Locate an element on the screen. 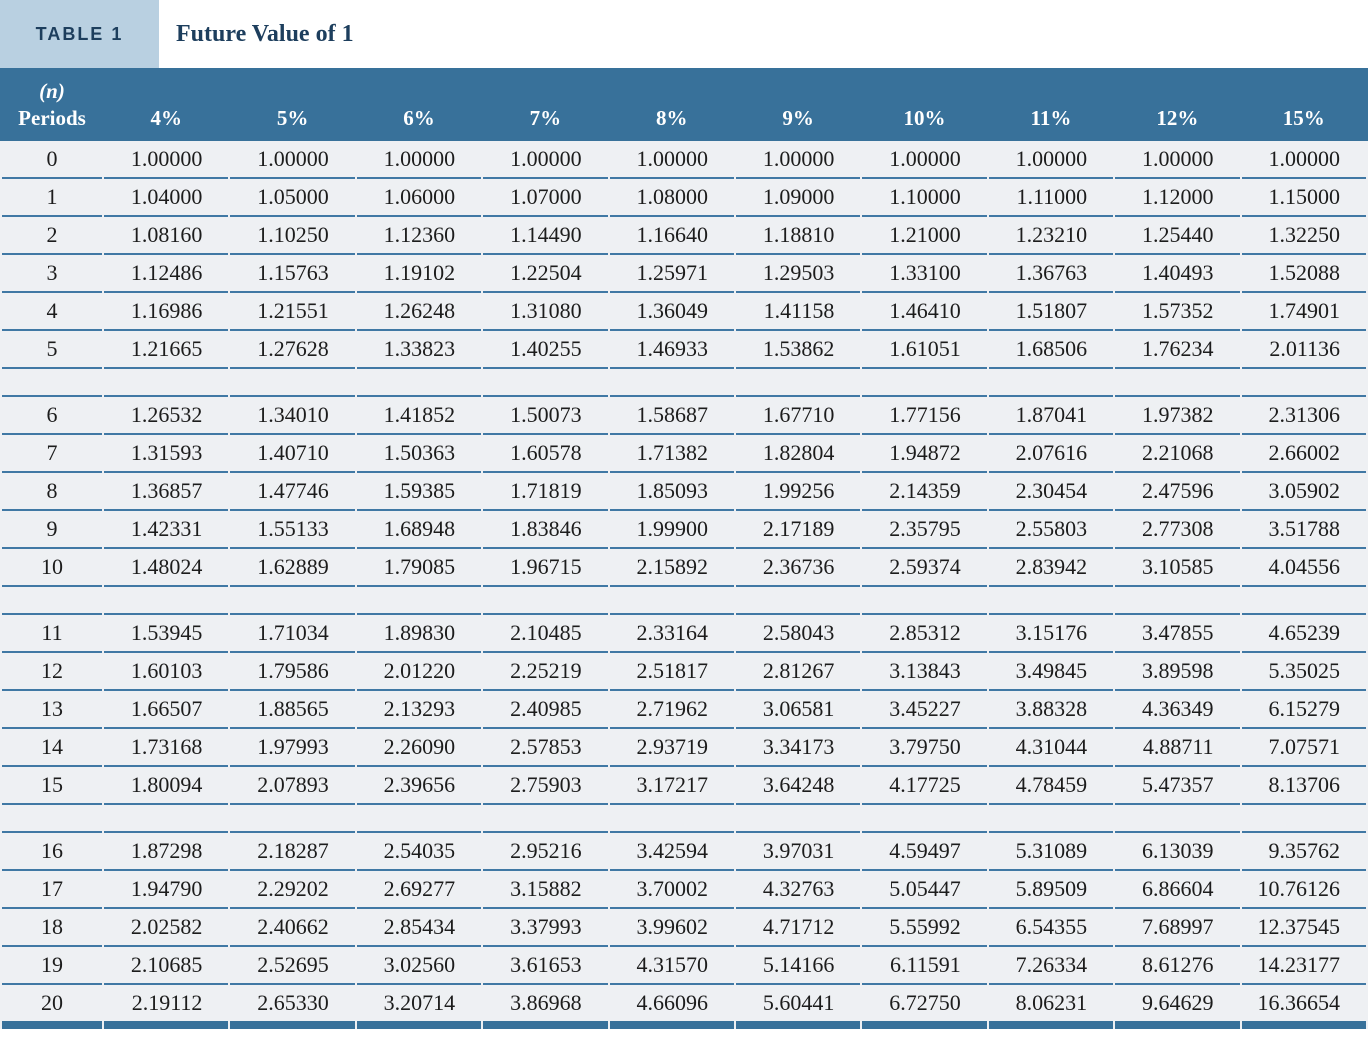 This screenshot has height=1039, width=1368. value-cell: 1.82804 is located at coordinates (798, 454).